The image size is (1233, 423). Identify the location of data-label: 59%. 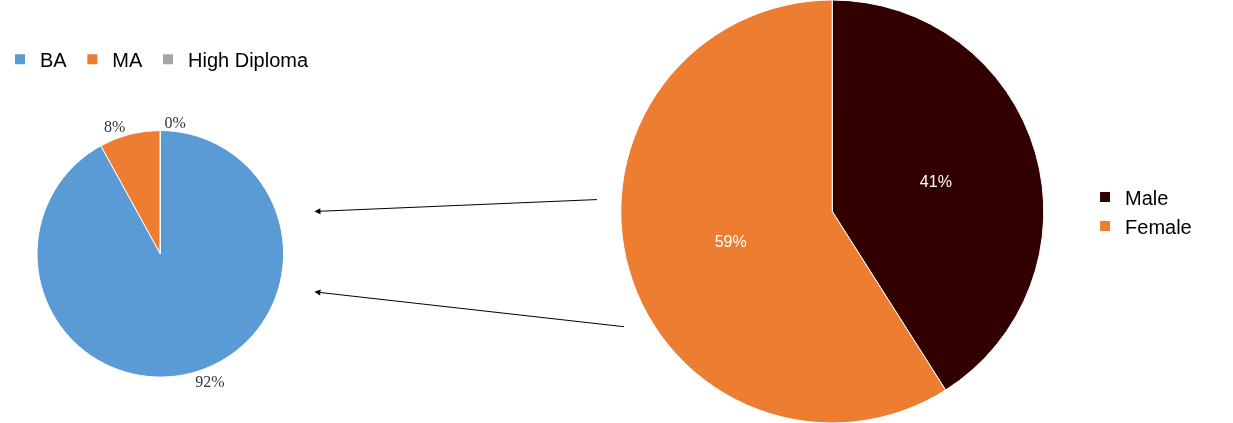
(730, 241).